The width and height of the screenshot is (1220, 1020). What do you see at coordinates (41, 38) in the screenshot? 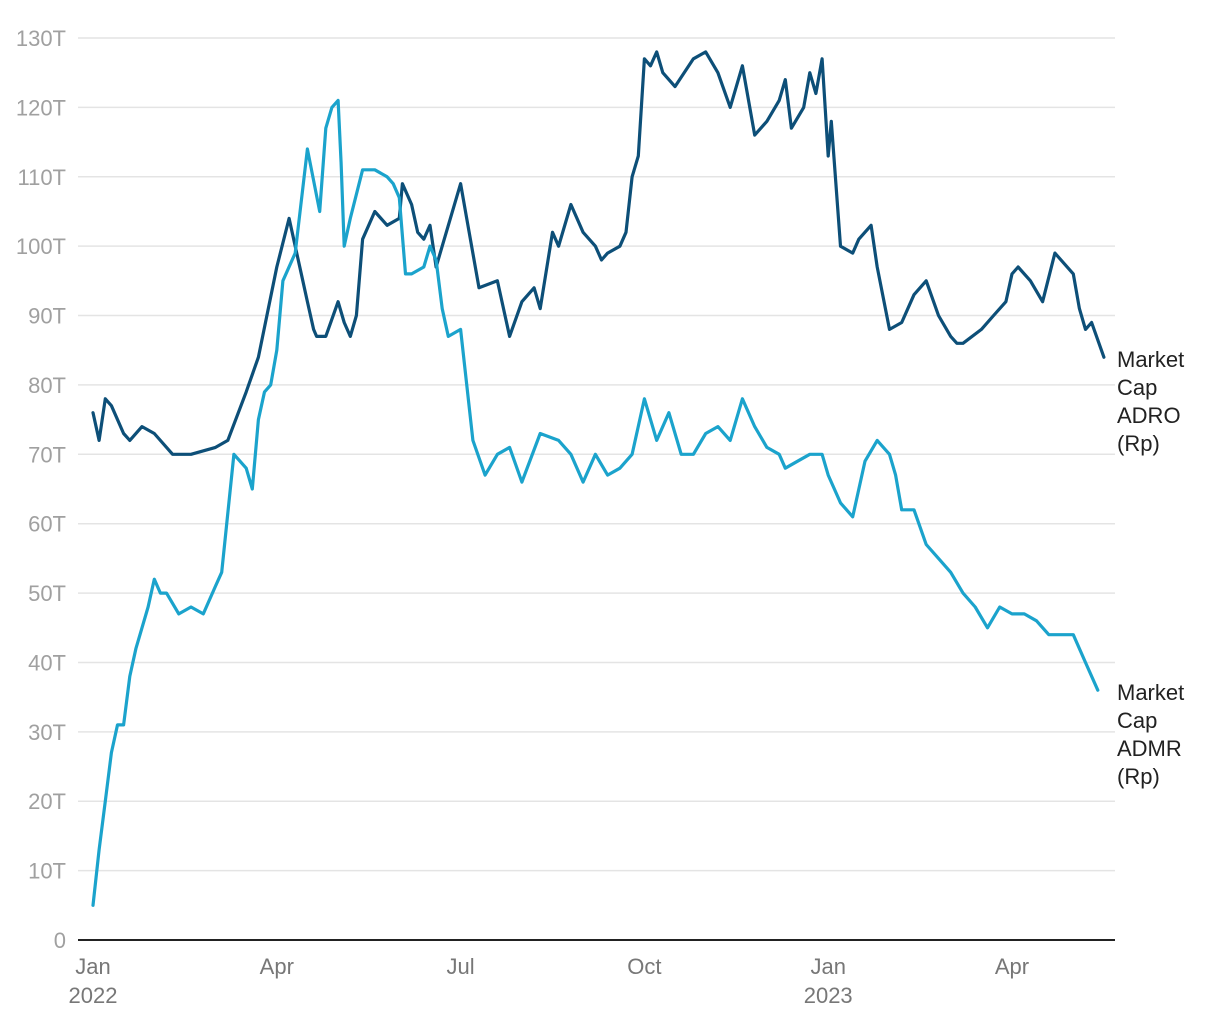
I see `y-tick-label: 130T` at bounding box center [41, 38].